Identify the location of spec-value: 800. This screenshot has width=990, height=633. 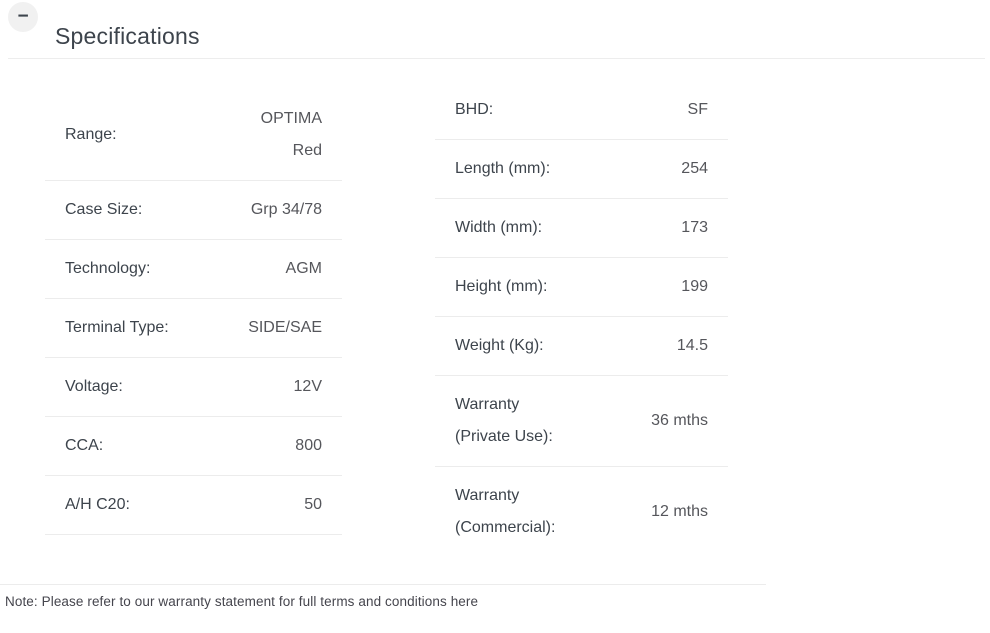
(308, 445).